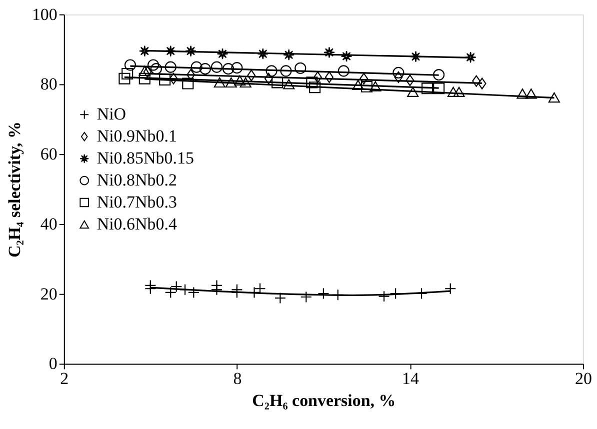  I want to click on x-tick-label: 8, so click(237, 378).